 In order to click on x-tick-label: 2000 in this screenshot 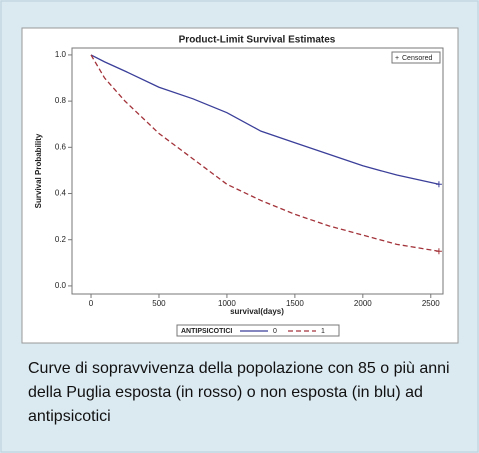, I will do `click(363, 303)`.